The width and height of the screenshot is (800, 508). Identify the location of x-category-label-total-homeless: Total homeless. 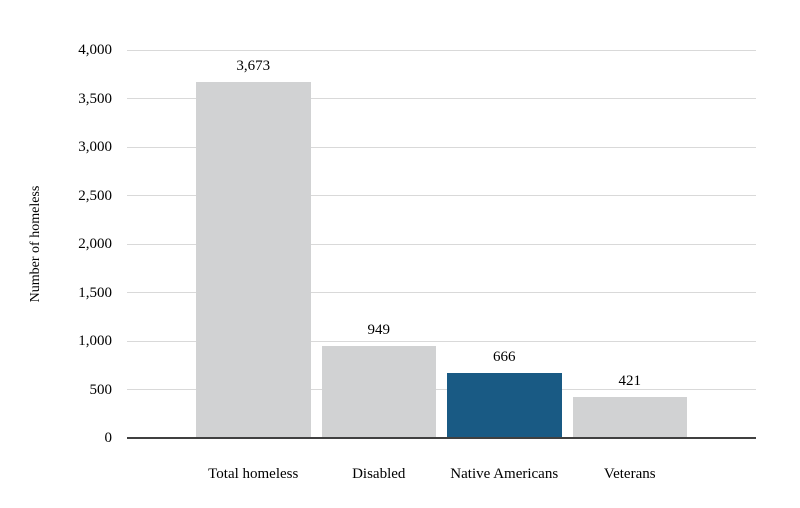
(253, 474).